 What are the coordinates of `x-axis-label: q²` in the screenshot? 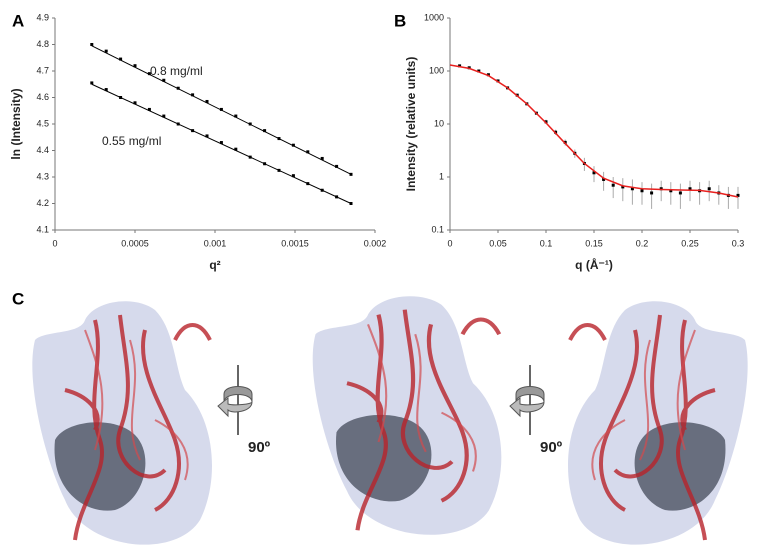 It's located at (214, 265).